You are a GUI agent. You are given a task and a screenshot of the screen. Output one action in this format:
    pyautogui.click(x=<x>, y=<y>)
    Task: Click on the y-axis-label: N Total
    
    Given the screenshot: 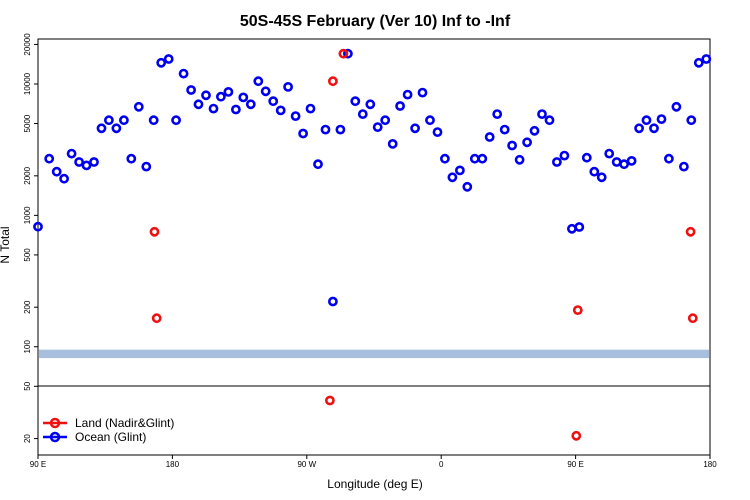 What is the action you would take?
    pyautogui.click(x=6, y=244)
    